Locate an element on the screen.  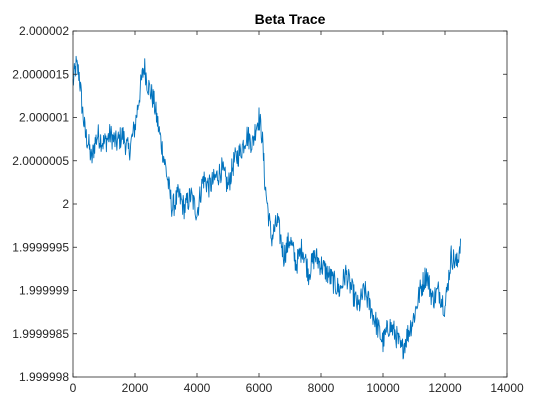
y-tick-label: 2.000002 is located at coordinates (44, 31).